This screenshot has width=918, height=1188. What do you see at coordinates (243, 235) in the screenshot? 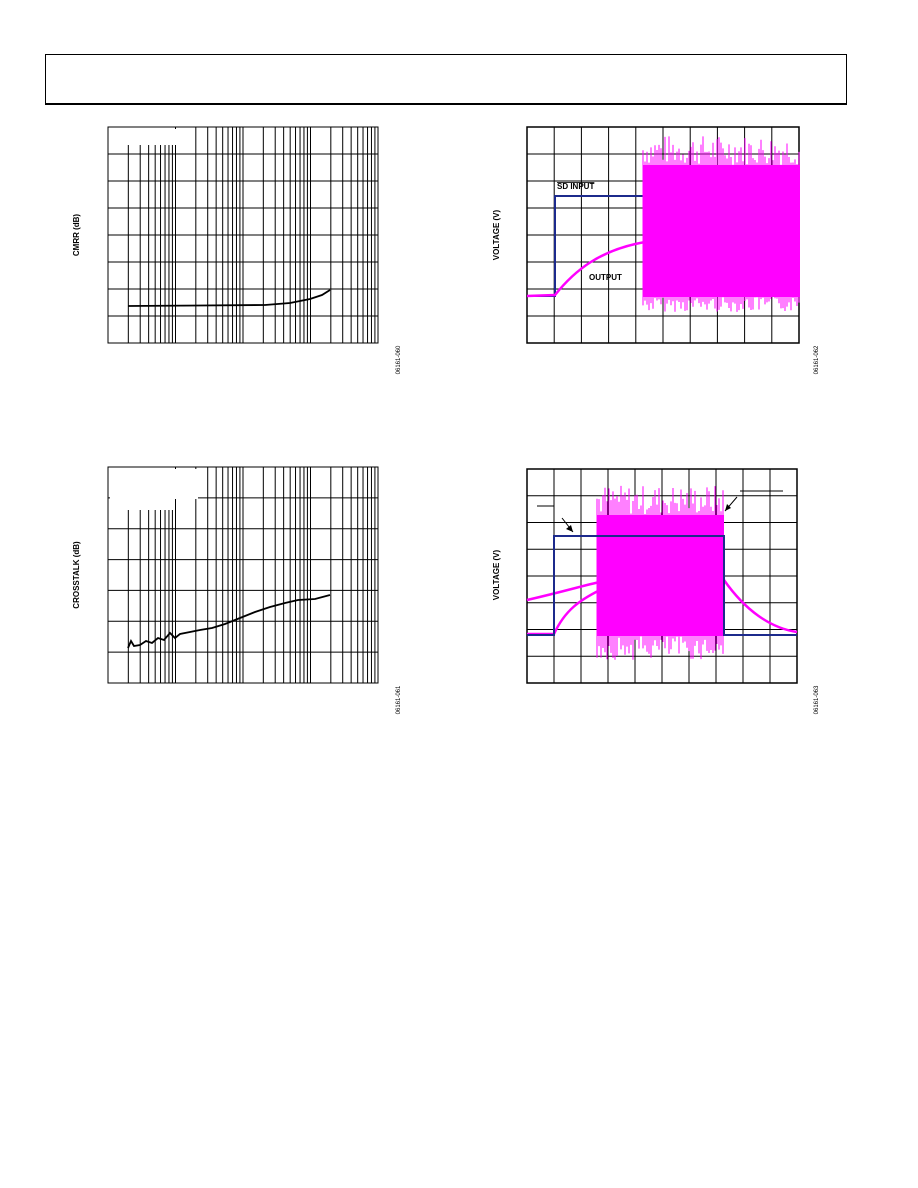
I see `cmrr-plot` at bounding box center [243, 235].